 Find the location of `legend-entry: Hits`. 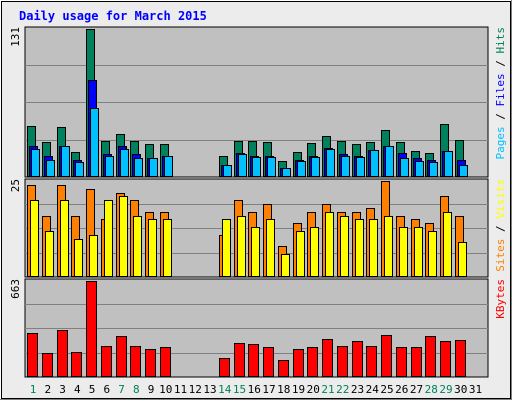

legend-entry: Hits is located at coordinates (500, 40).